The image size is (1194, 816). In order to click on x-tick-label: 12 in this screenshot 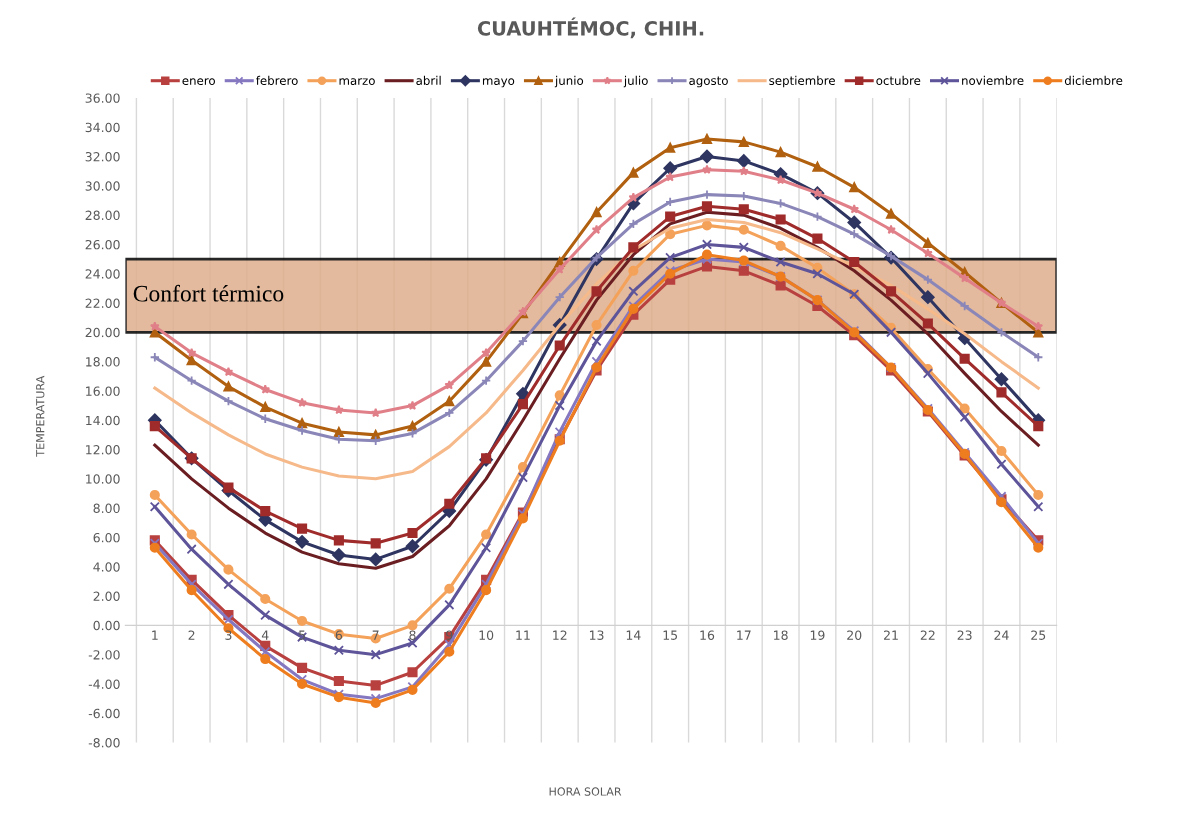, I will do `click(560, 635)`.